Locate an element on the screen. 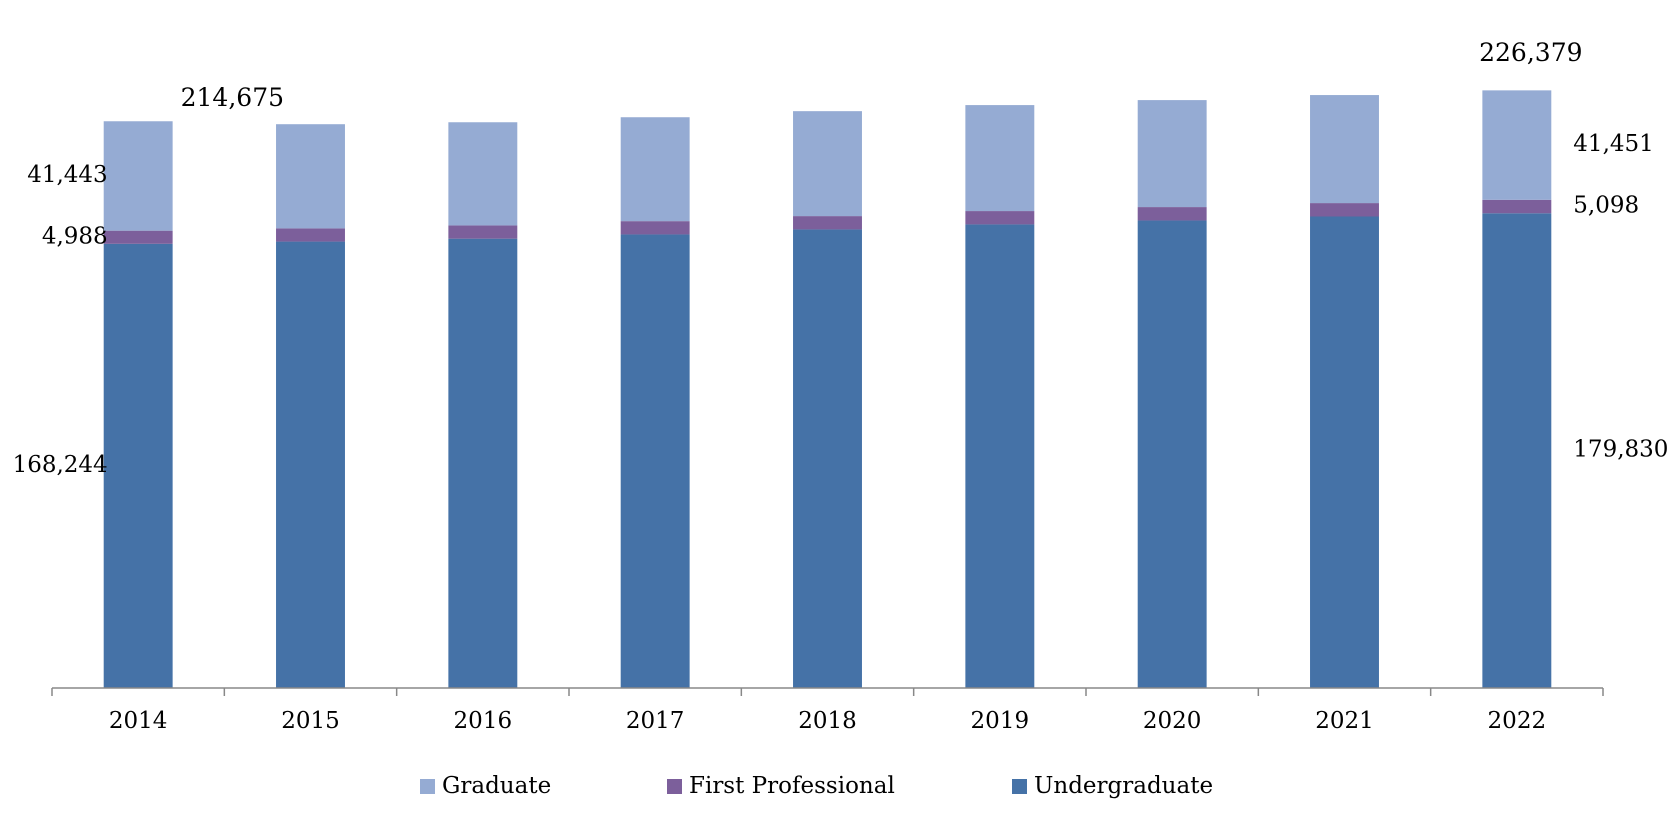 The width and height of the screenshot is (1670, 814). data-label: 168,244 is located at coordinates (60, 465).